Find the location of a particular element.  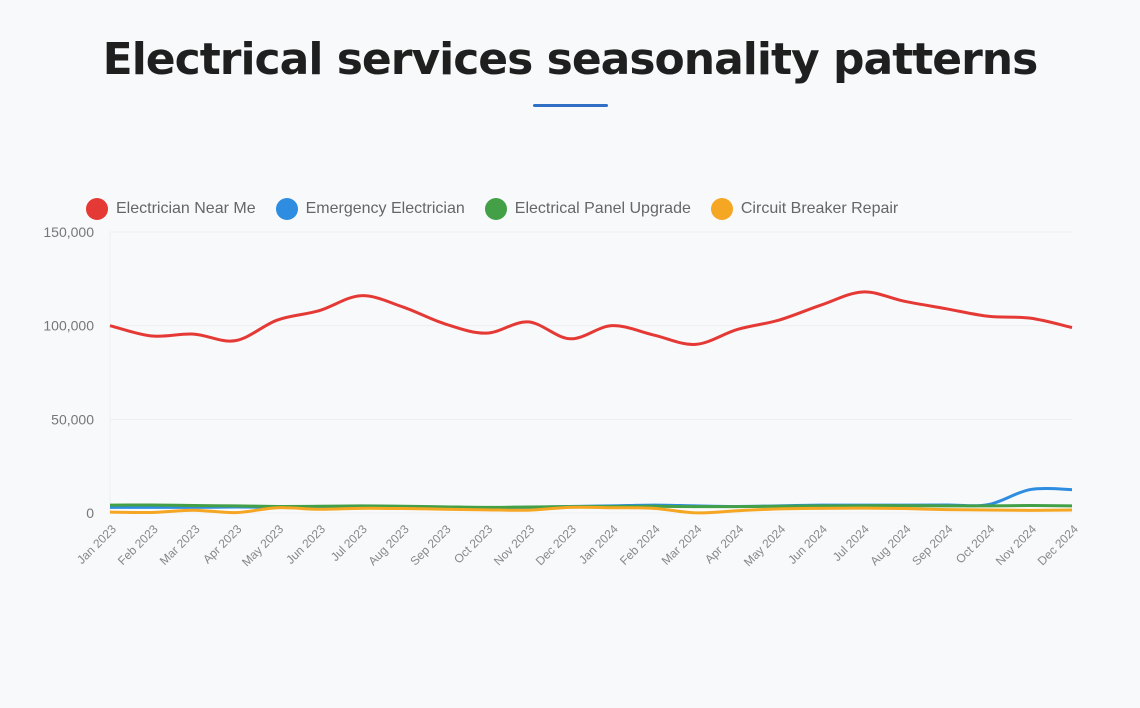

x-tick-label: Dec 2024 is located at coordinates (1058, 545).